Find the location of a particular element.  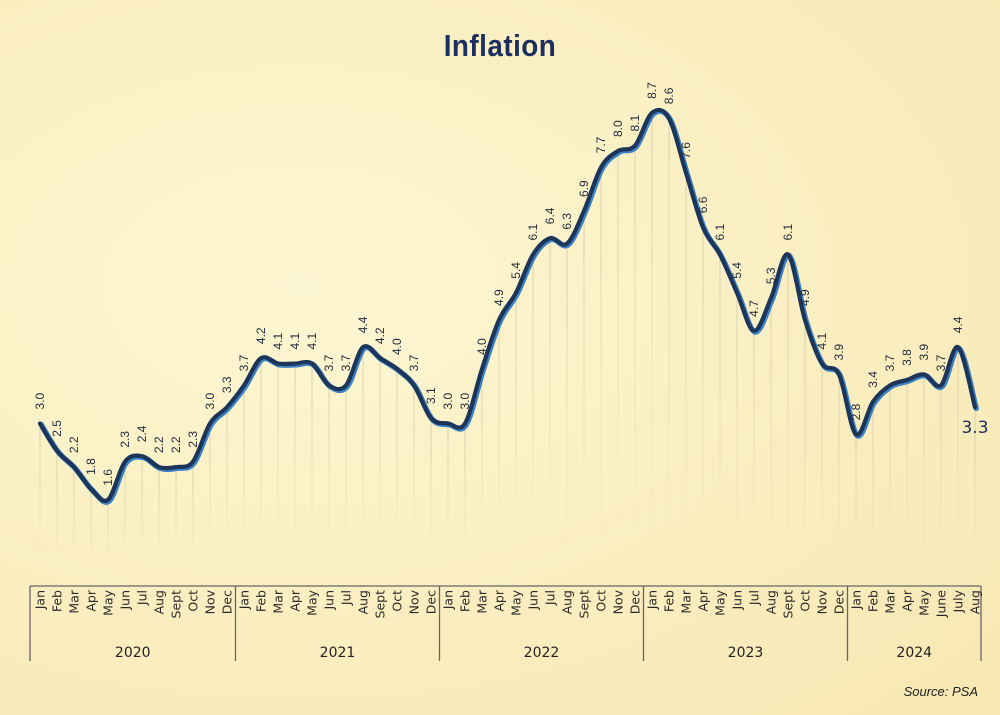

year-label-2024: 2024 is located at coordinates (914, 653).